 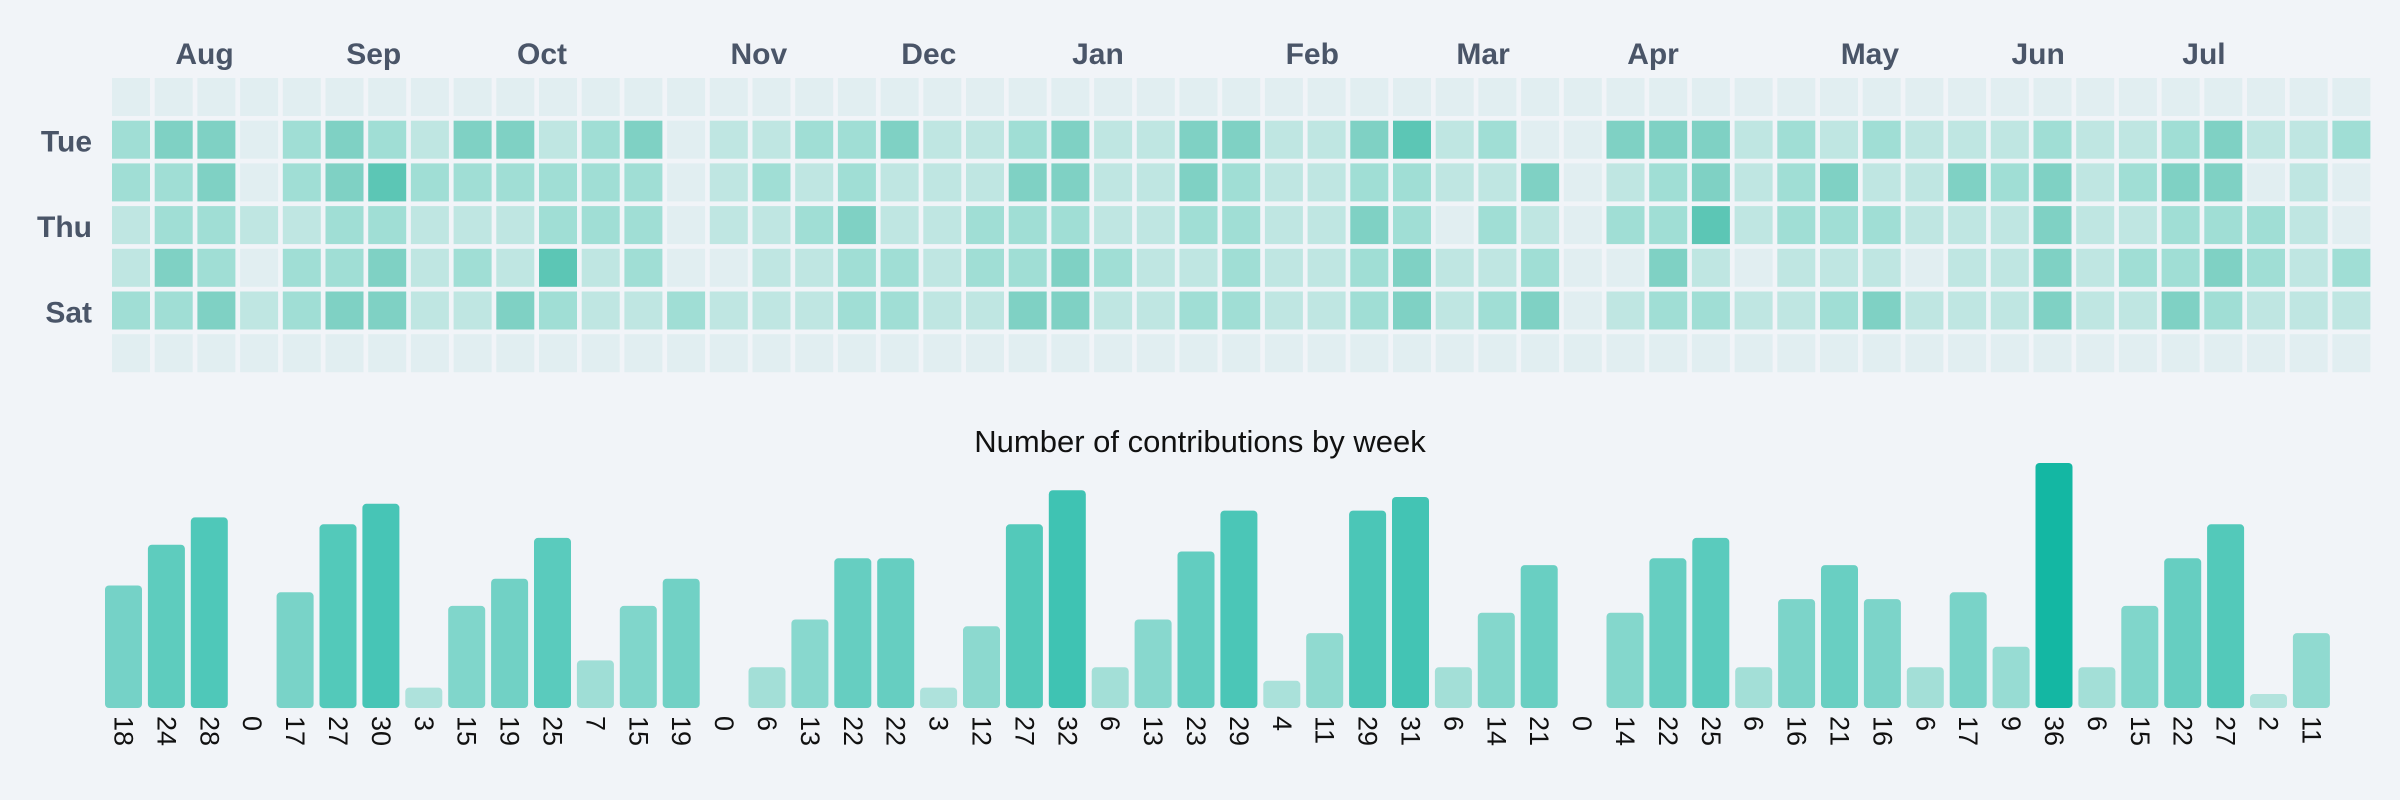 I want to click on bar-value-label: 11, so click(x=1325, y=730).